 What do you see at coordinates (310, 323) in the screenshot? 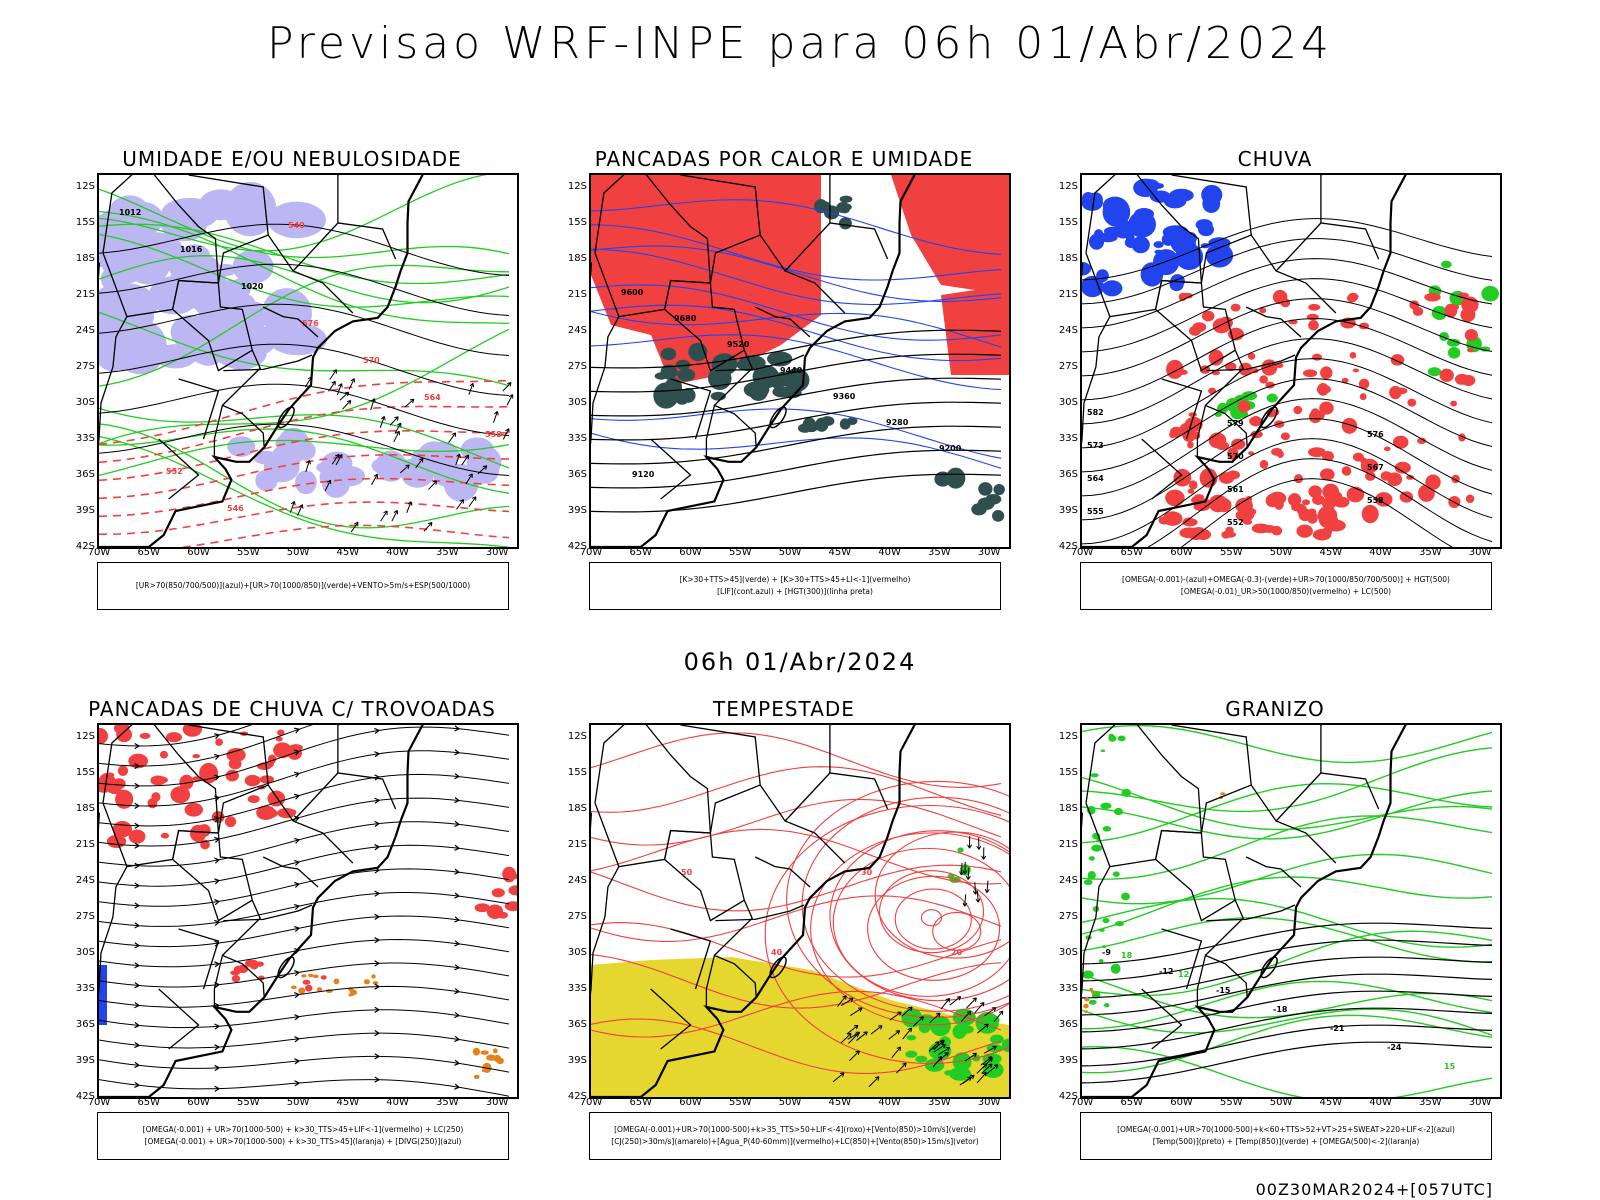
I see `contour-label: 576` at bounding box center [310, 323].